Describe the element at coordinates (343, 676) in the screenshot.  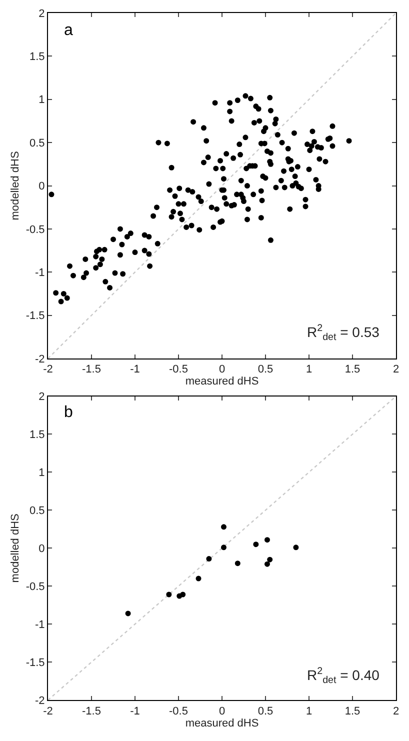
I see `annotation: R$^{2}$$_{det}$ = 0.40` at that location.